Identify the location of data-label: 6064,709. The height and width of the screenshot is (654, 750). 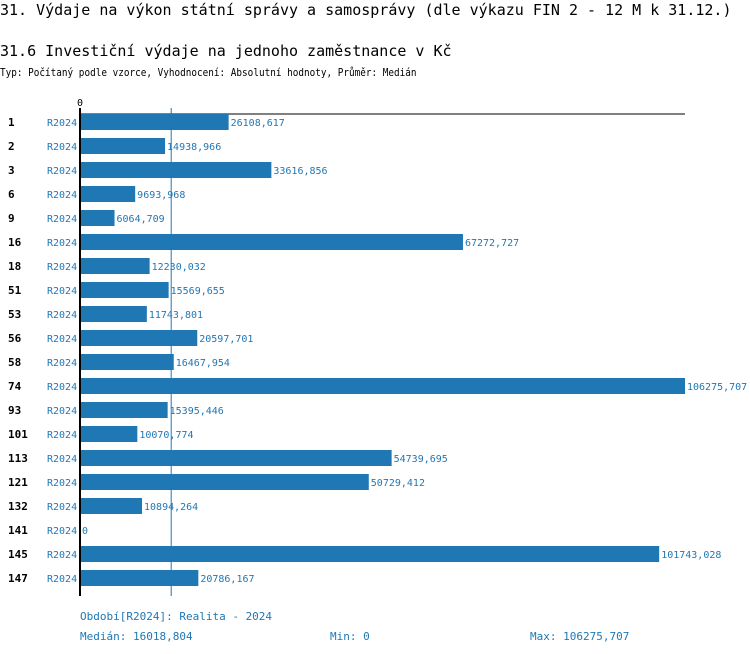
(141, 219).